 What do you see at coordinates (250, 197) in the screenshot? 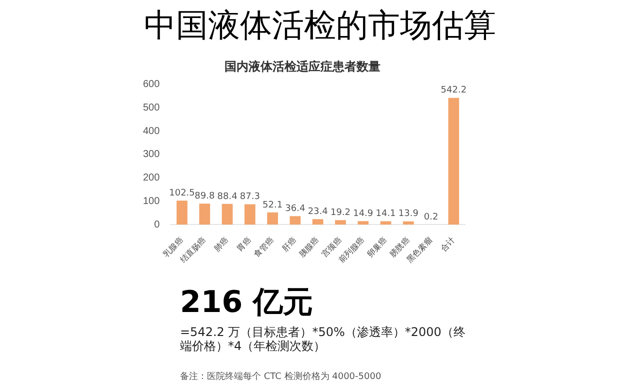
I see `data-label: 87.3` at bounding box center [250, 197].